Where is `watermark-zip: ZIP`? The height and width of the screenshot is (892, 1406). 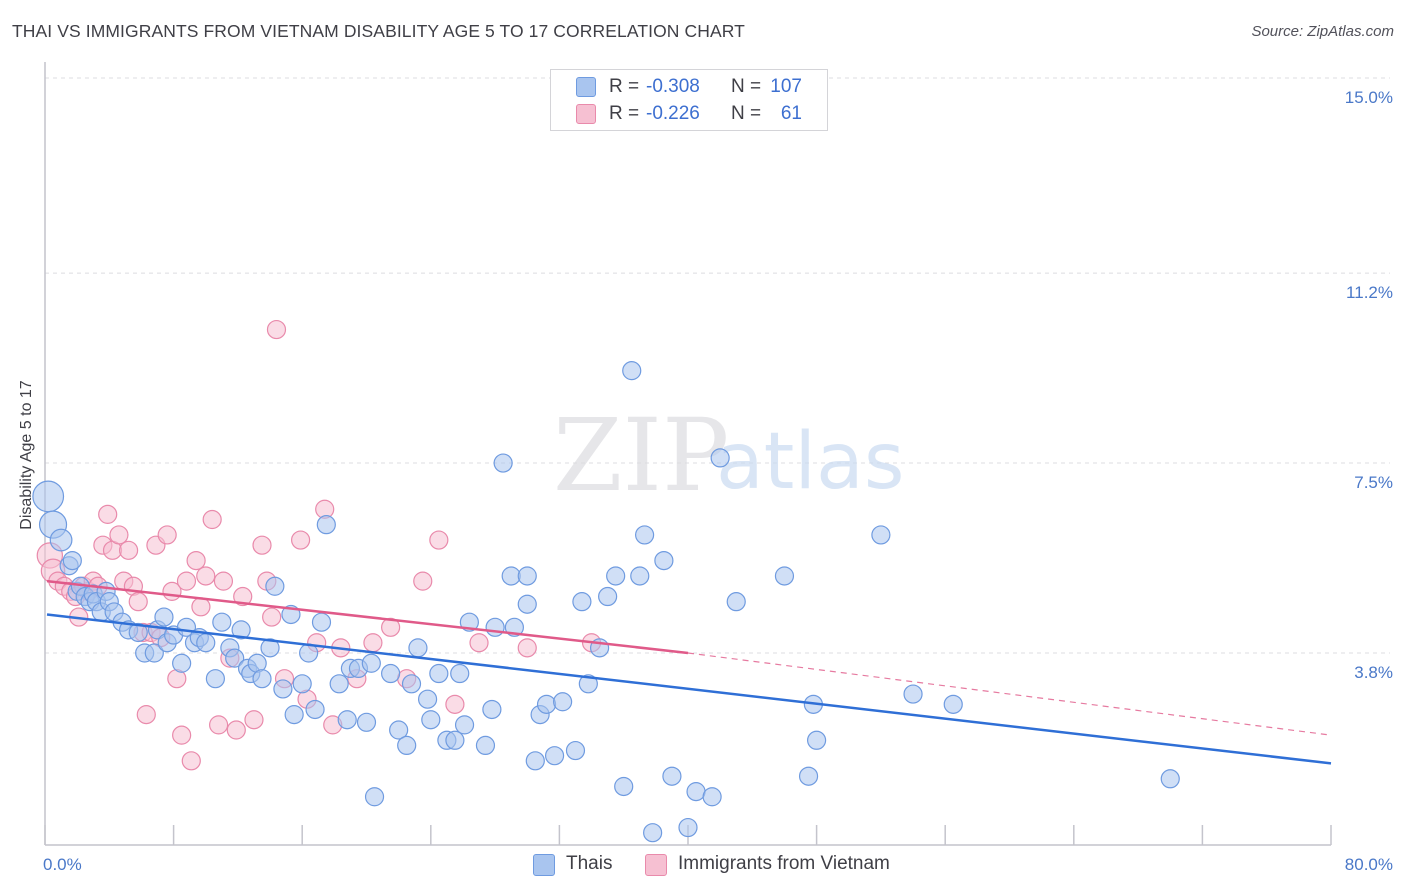
watermark-zip: ZIP is located at coordinates (641, 455).